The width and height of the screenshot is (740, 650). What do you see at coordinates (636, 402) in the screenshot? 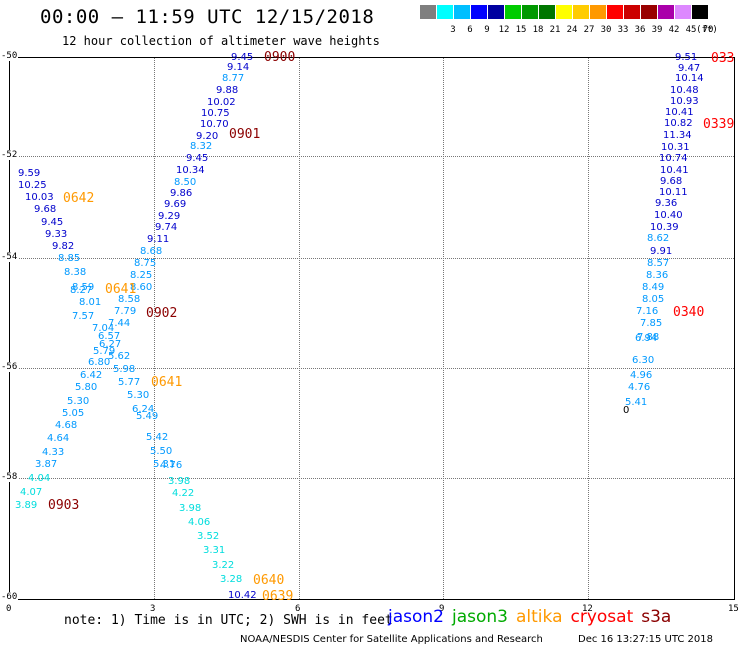
I see `swh-value: 5.41` at bounding box center [636, 402].